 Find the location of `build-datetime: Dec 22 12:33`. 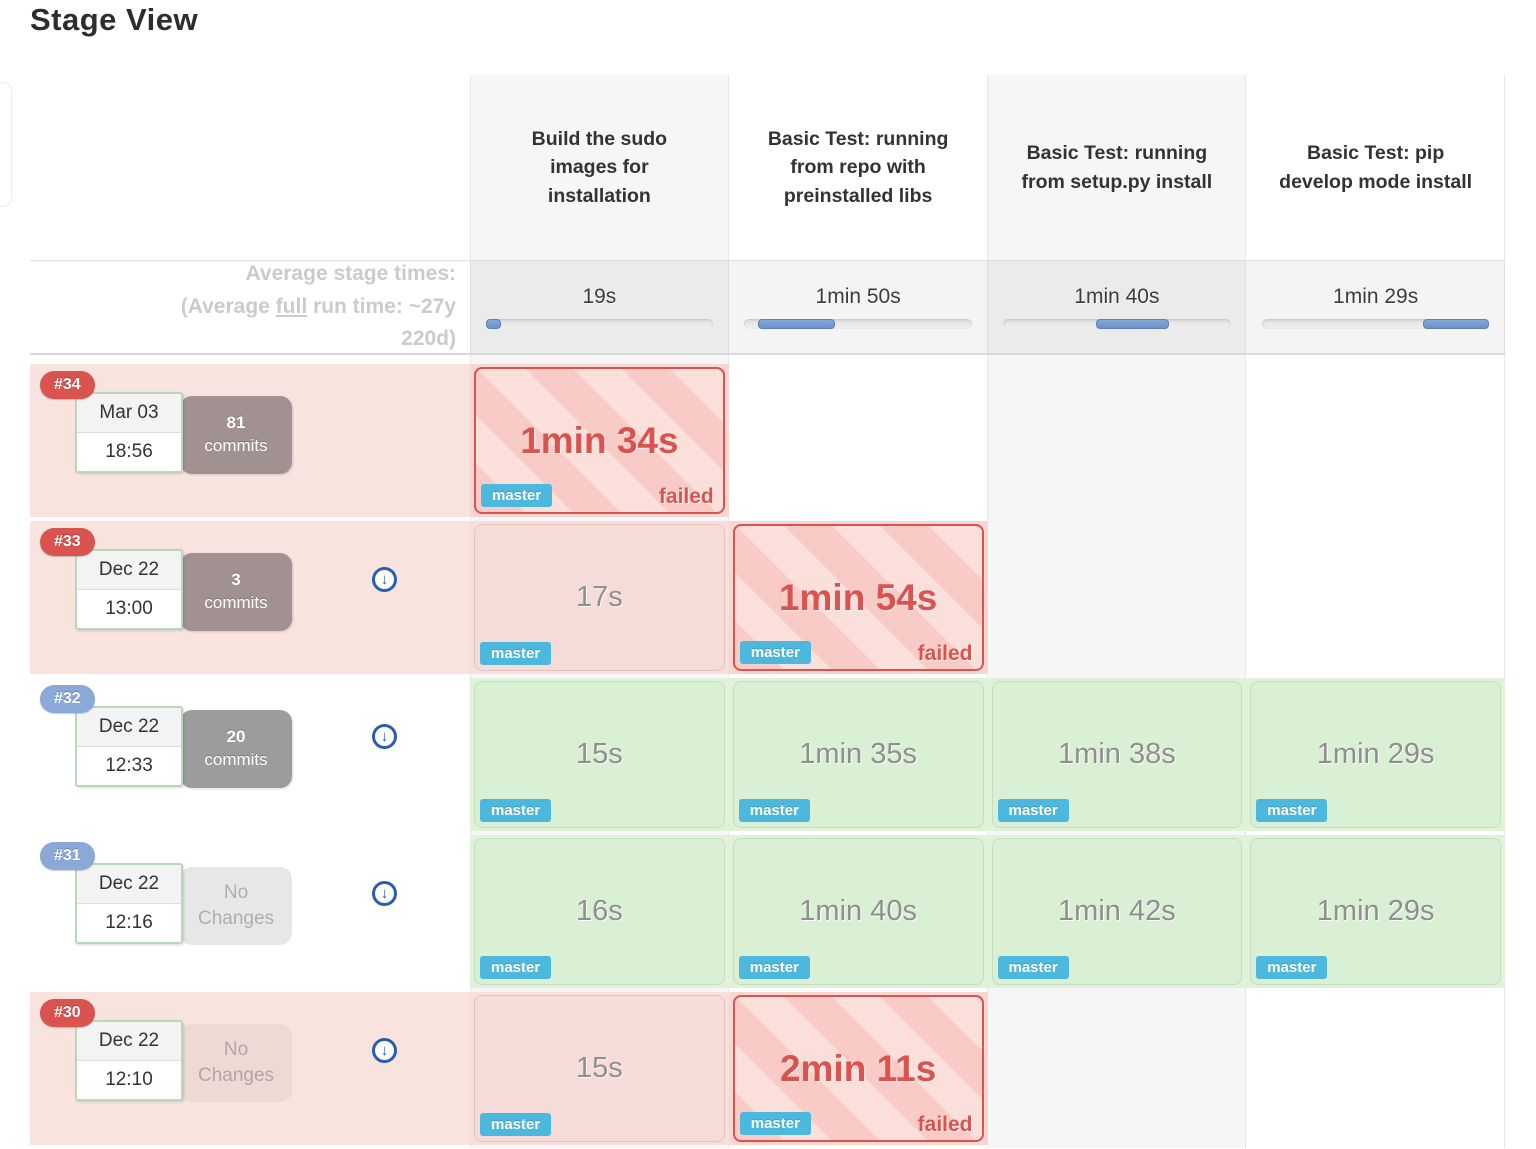

build-datetime: Dec 22 12:33 is located at coordinates (129, 746).